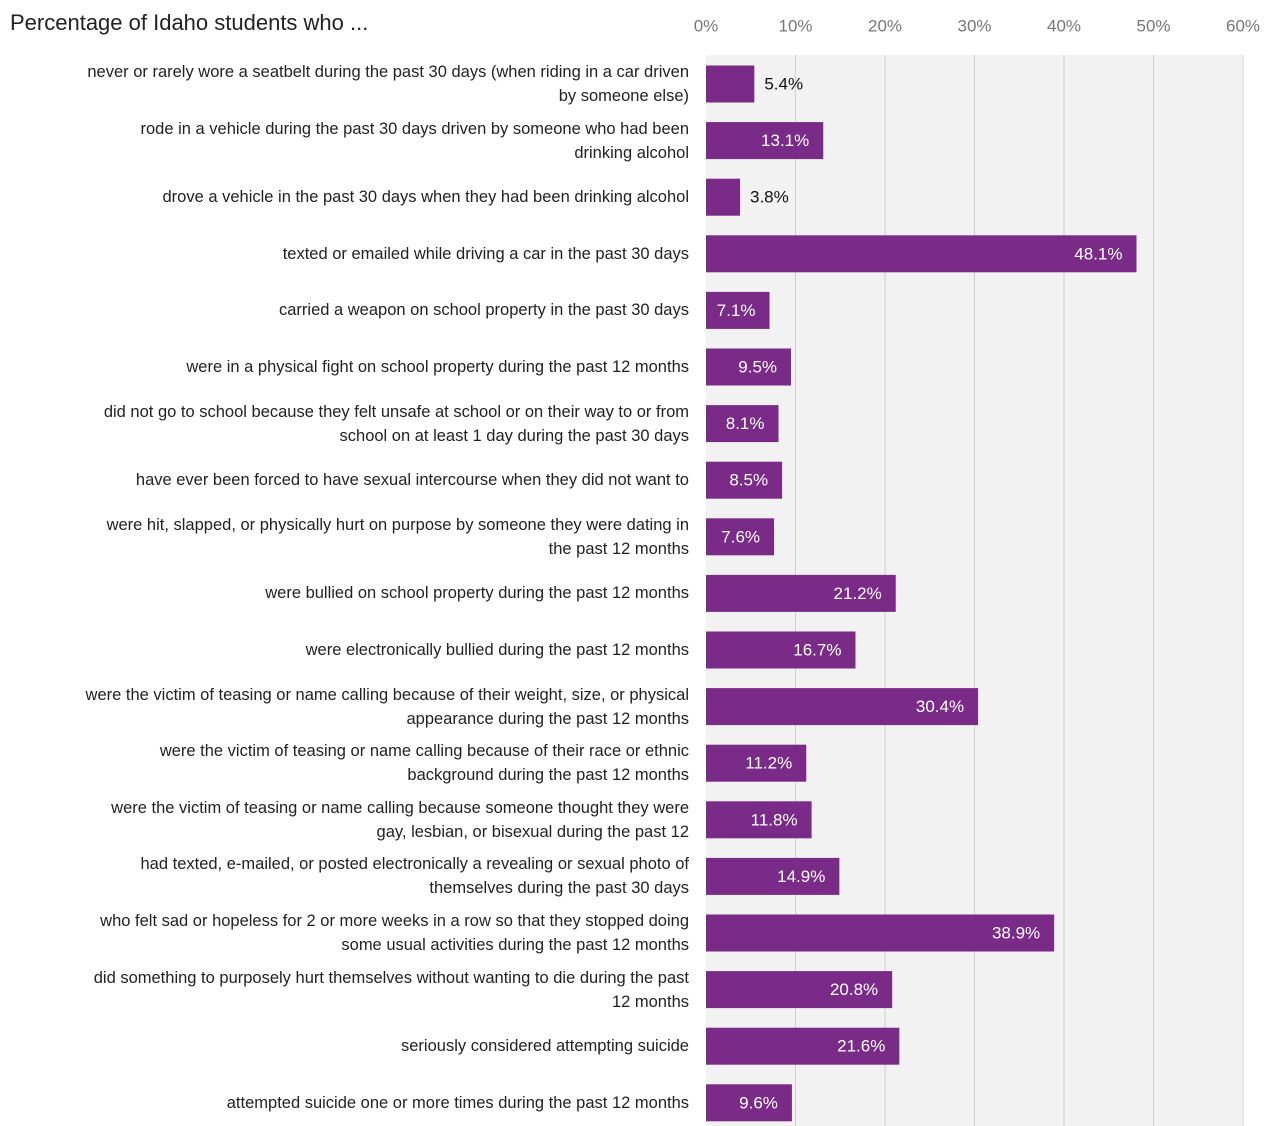 The width and height of the screenshot is (1273, 1126). What do you see at coordinates (858, 593) in the screenshot?
I see `value-label: 21.2%` at bounding box center [858, 593].